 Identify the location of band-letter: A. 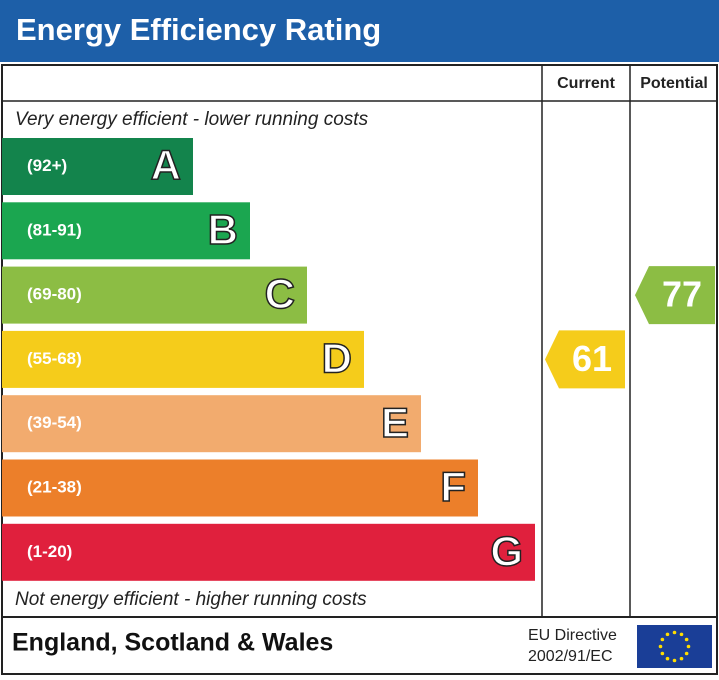
(166, 165).